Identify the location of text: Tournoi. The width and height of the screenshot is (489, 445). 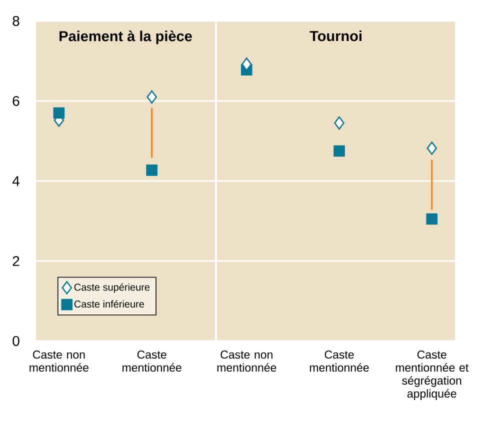
(336, 36).